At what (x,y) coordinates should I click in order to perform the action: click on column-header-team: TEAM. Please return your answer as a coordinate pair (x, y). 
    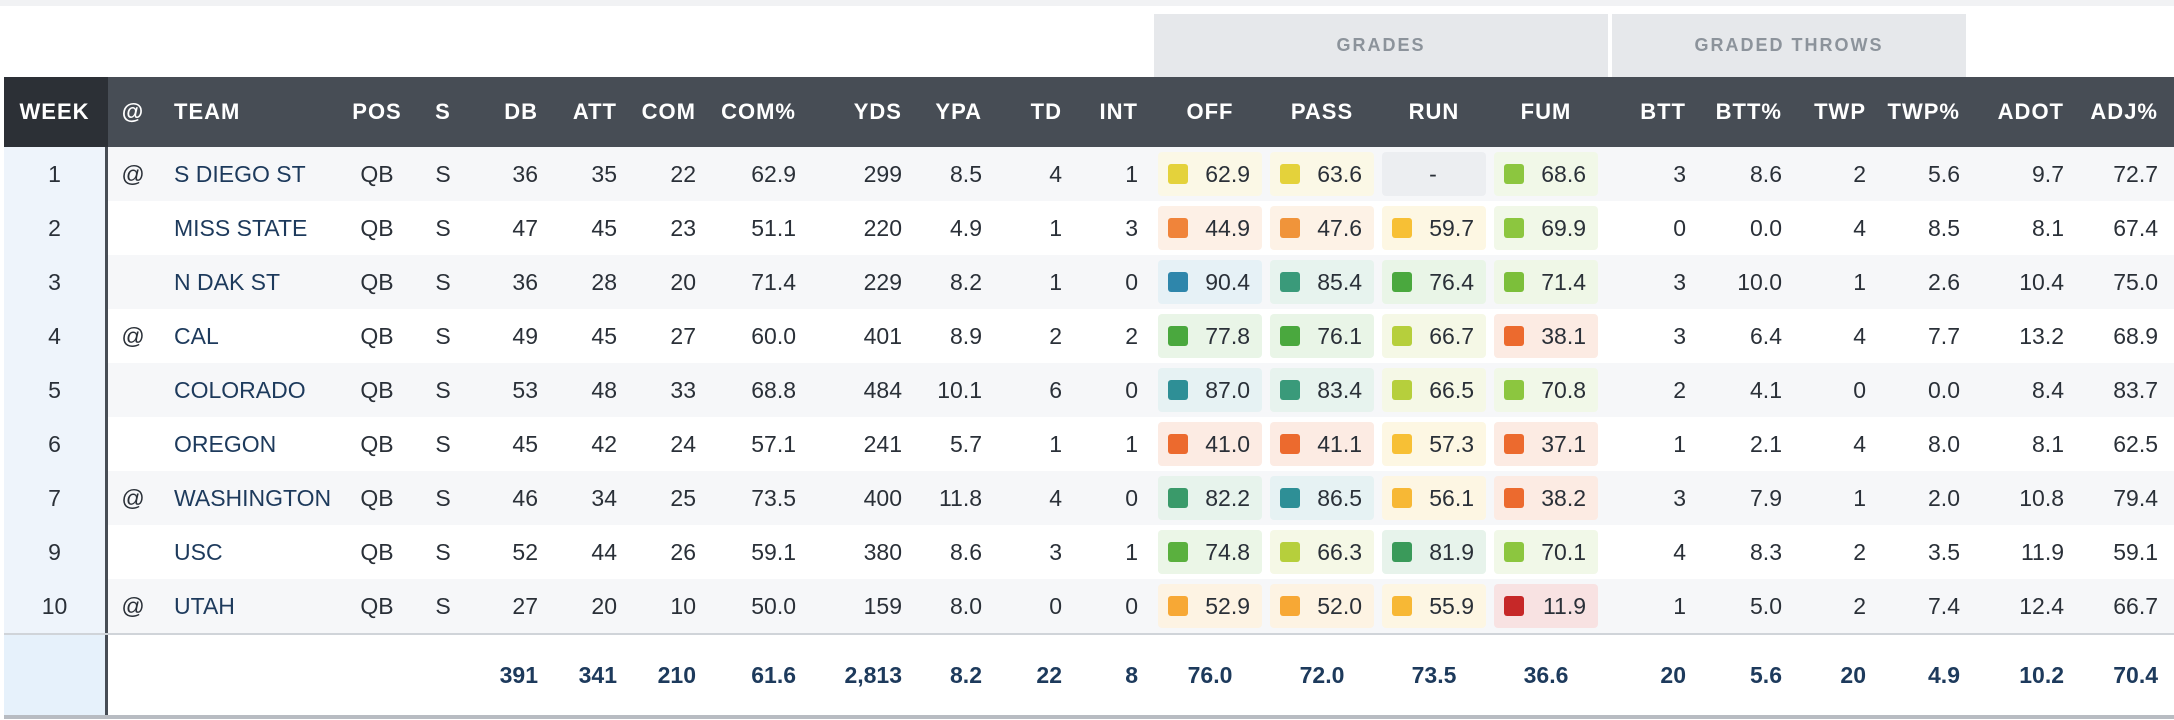
    Looking at the image, I should click on (207, 111).